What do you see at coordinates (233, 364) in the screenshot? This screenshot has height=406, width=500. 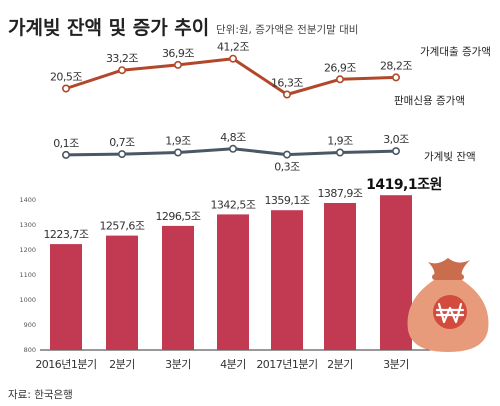 I see `x-category-label: 4분기` at bounding box center [233, 364].